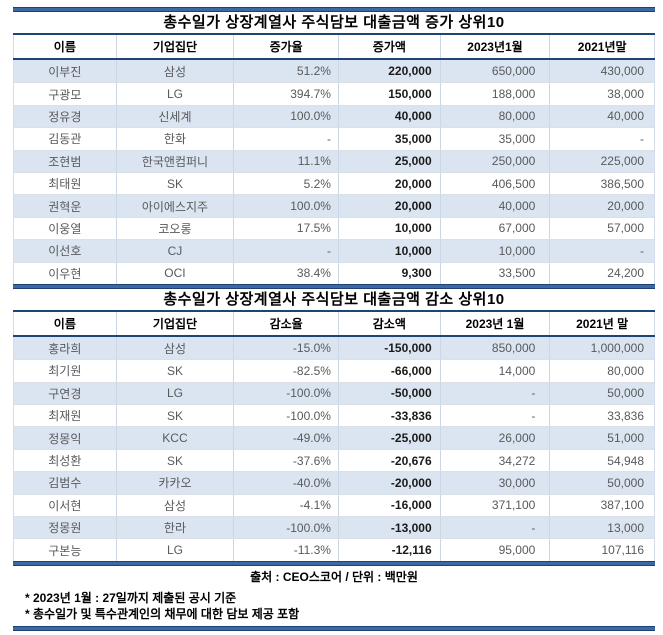 This screenshot has width=663, height=635. What do you see at coordinates (174, 438) in the screenshot?
I see `table-cell: KCC` at bounding box center [174, 438].